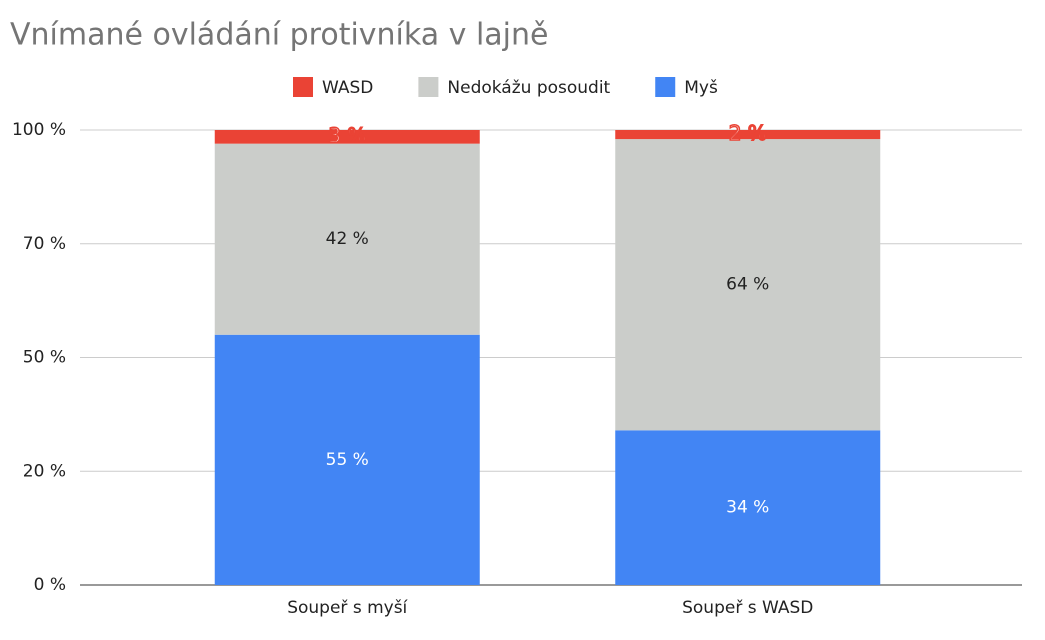 The image size is (1045, 640). I want to click on legend-label: WASD, so click(347, 88).